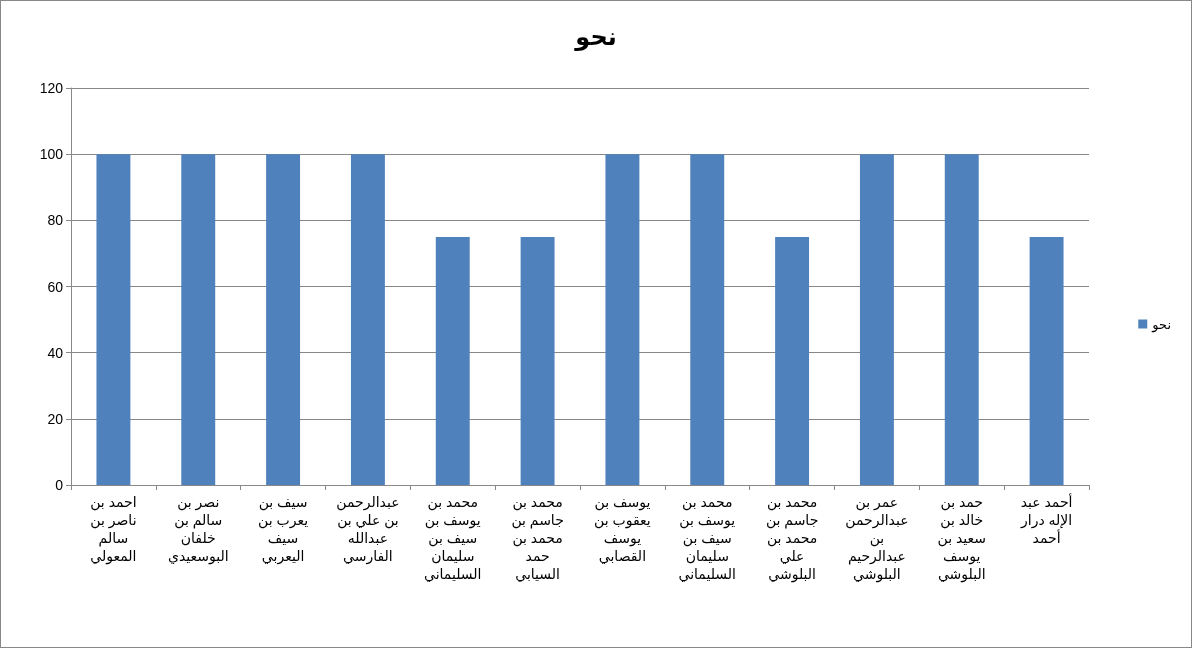 The height and width of the screenshot is (648, 1192). I want to click on x-tick-label: نصر بن سالم بن خلفان البوسعيدي, so click(198, 529).